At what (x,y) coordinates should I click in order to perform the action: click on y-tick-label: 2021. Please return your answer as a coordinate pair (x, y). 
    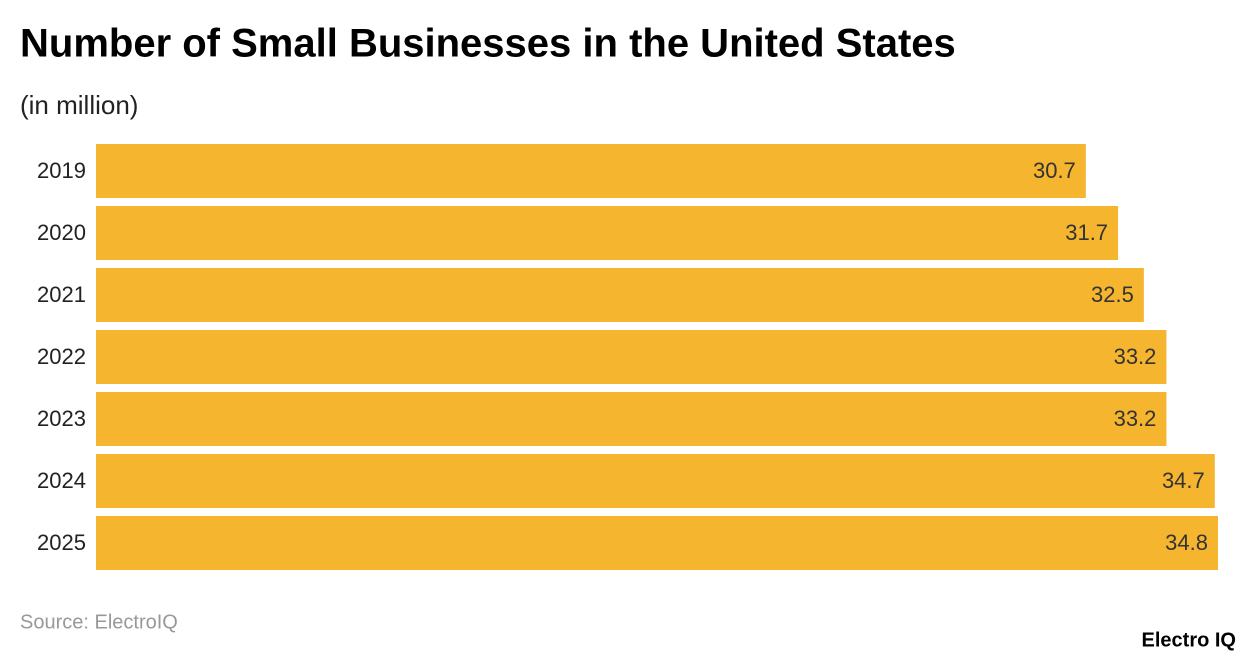
    Looking at the image, I should click on (61, 294).